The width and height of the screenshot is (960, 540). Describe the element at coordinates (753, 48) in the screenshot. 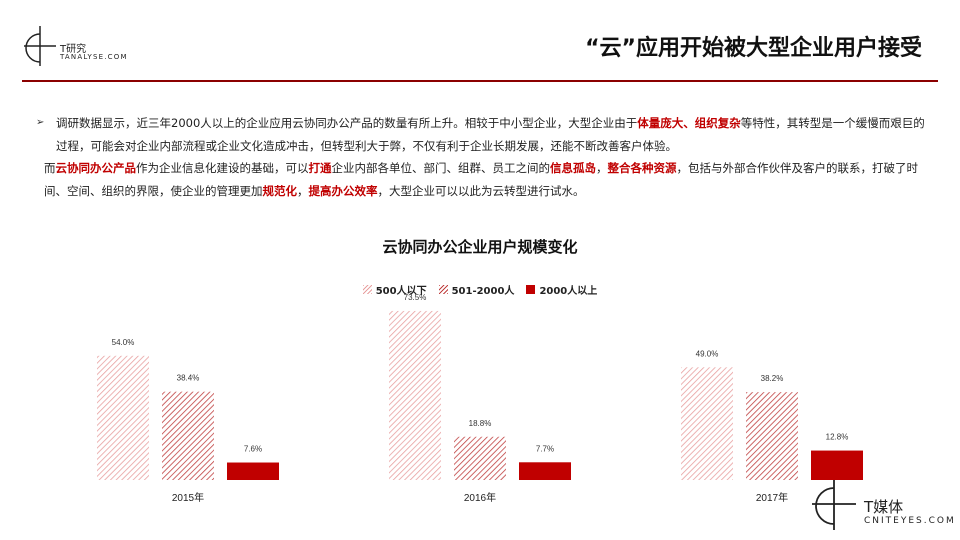

I see `page-title: “云”应用开始被大型企业用户接受` at that location.